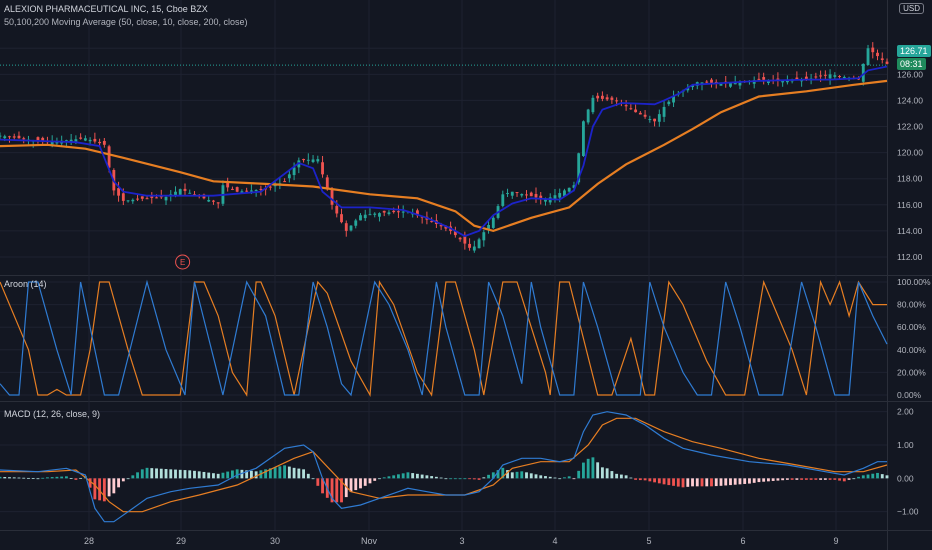 The height and width of the screenshot is (550, 932). Describe the element at coordinates (911, 372) in the screenshot. I see `aroon-y-tick-label: 20.00%` at that location.